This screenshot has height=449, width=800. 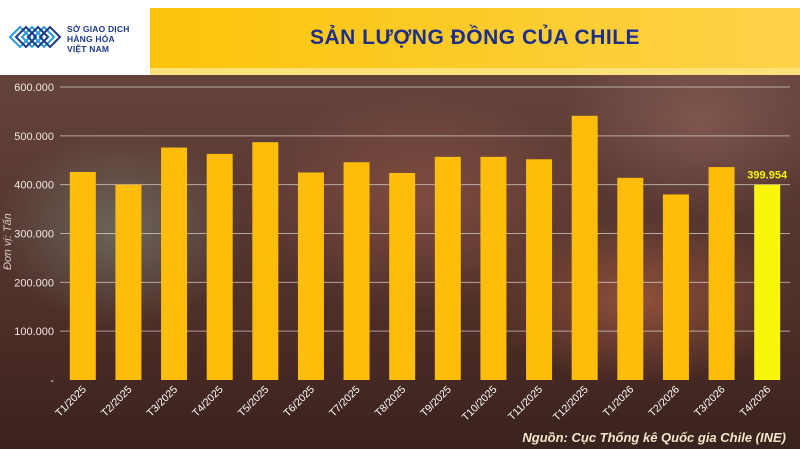 I want to click on title-band, so click(x=475, y=41).